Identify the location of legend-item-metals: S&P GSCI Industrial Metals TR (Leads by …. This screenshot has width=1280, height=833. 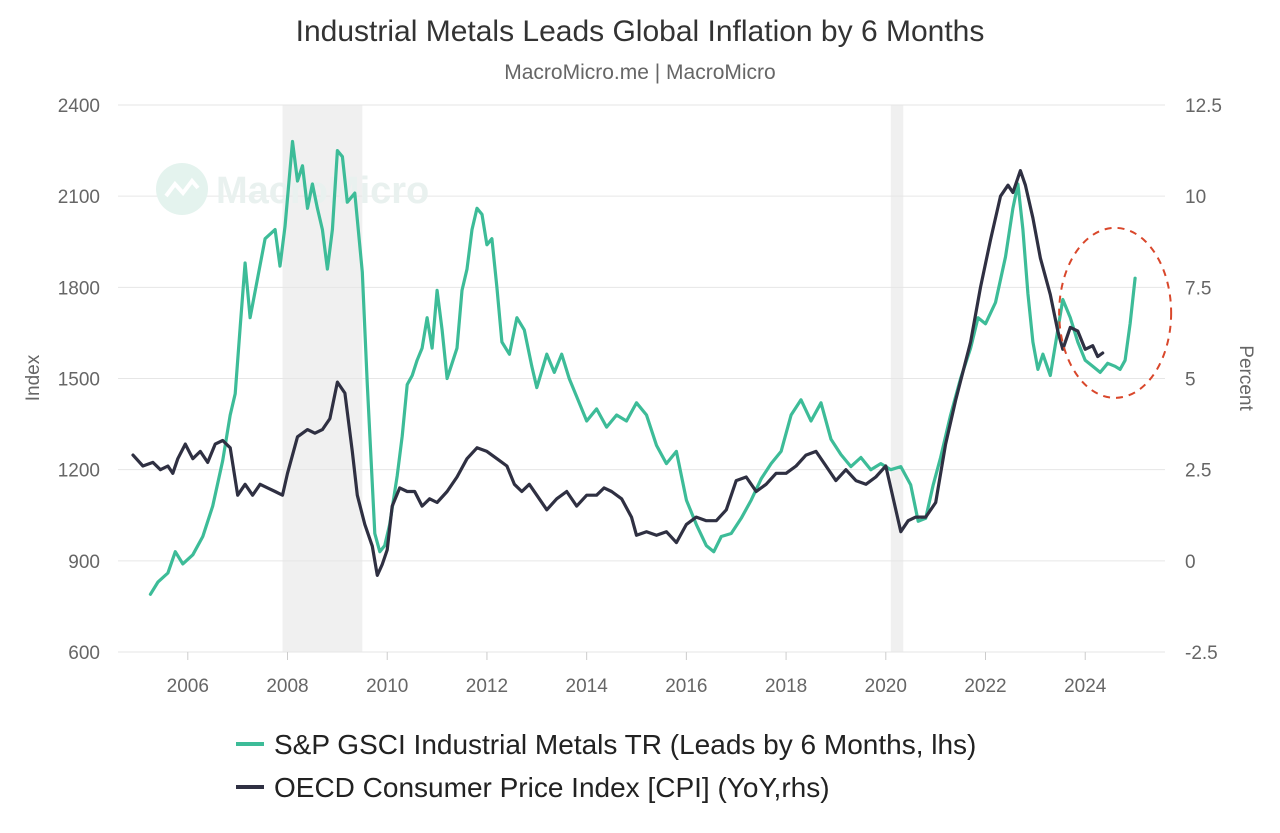
(606, 744).